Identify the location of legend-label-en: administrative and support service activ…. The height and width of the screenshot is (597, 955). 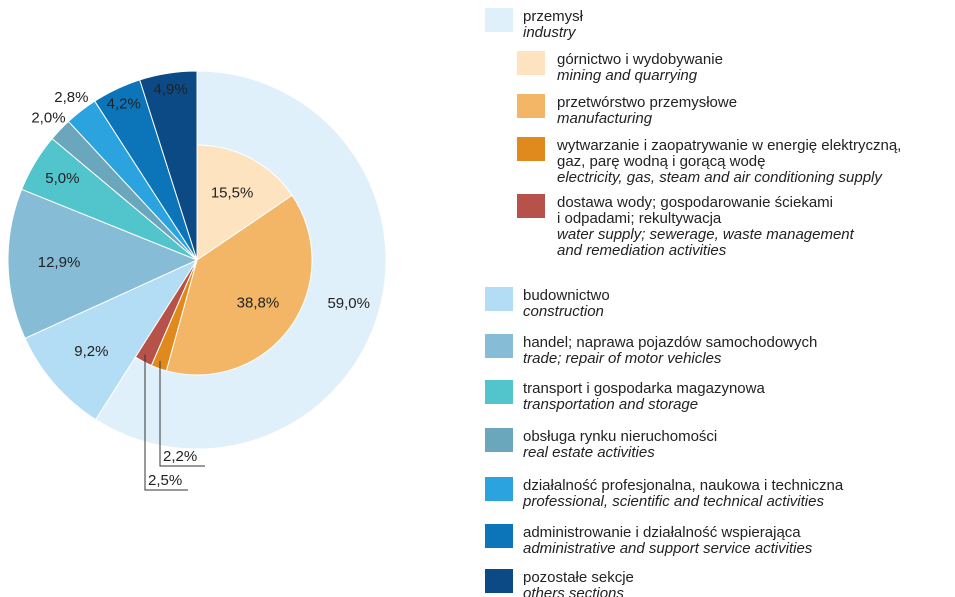
(668, 548).